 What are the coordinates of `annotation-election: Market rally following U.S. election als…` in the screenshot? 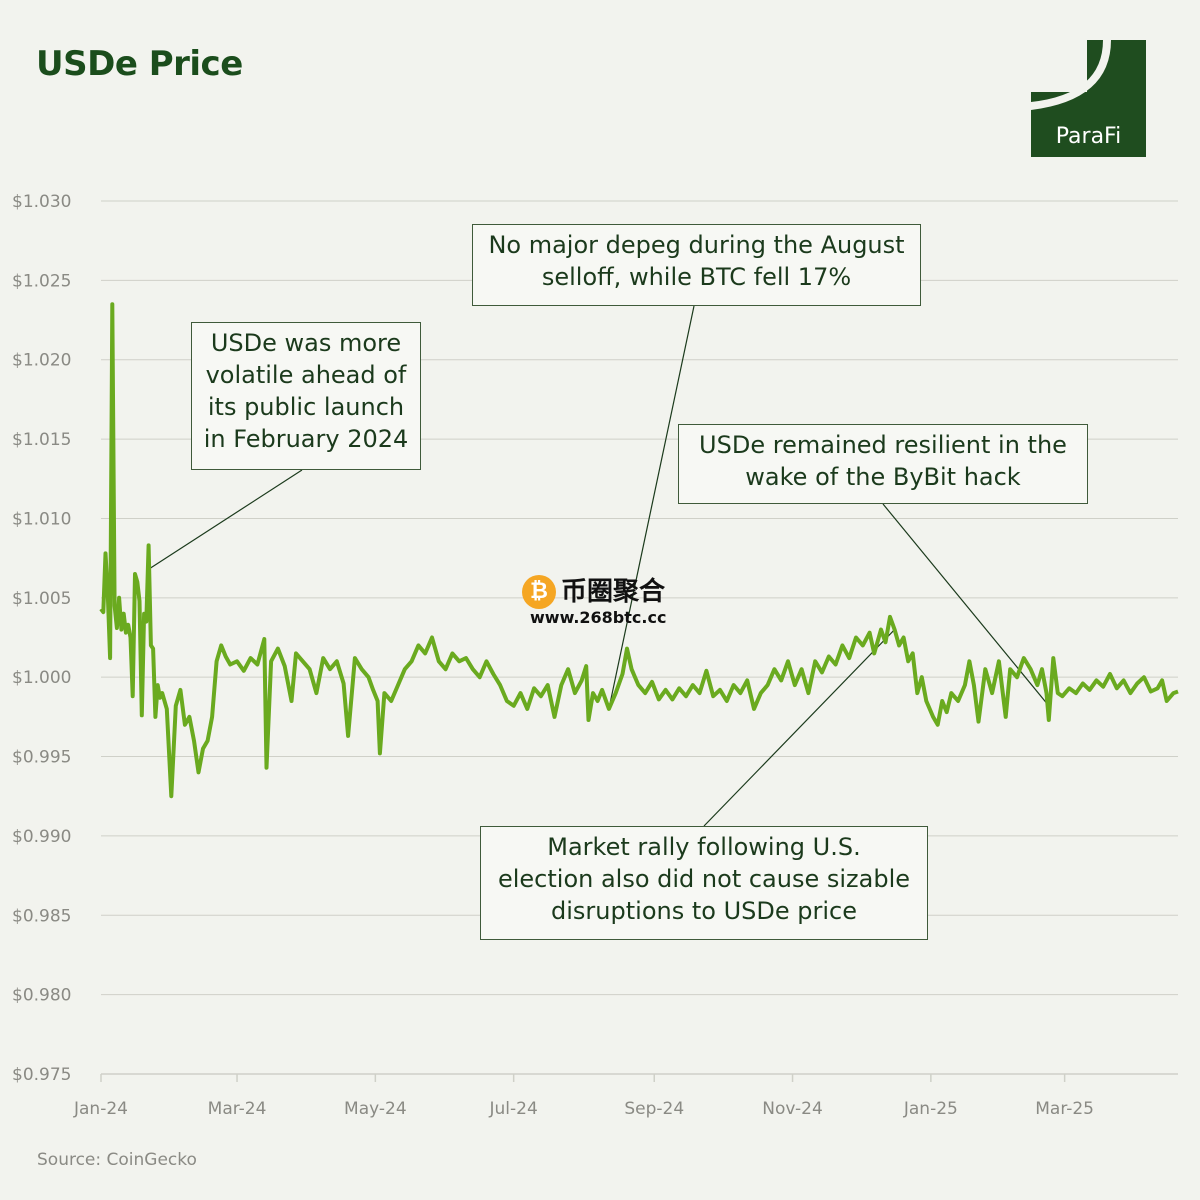 It's located at (704, 883).